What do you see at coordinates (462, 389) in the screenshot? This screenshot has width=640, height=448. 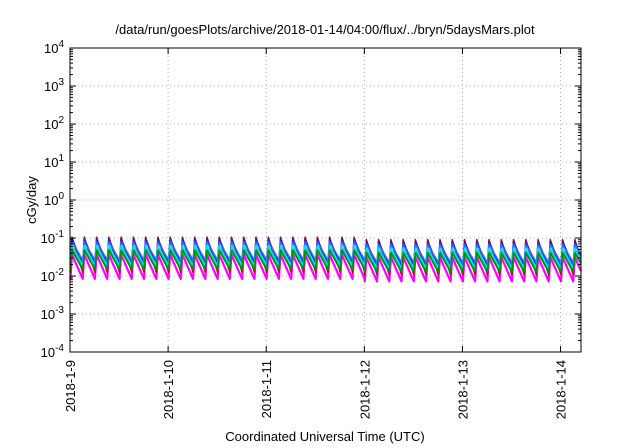 I see `x-tick-label: 2018-1-13` at bounding box center [462, 389].